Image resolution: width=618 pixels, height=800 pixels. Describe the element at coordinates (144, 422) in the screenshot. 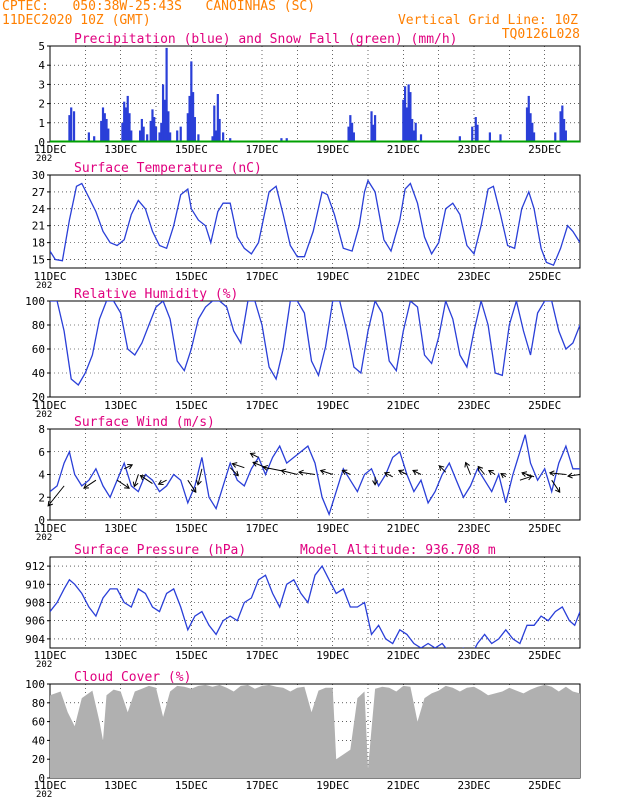

I see `wind-title: Surface Wind (m/s)` at that location.